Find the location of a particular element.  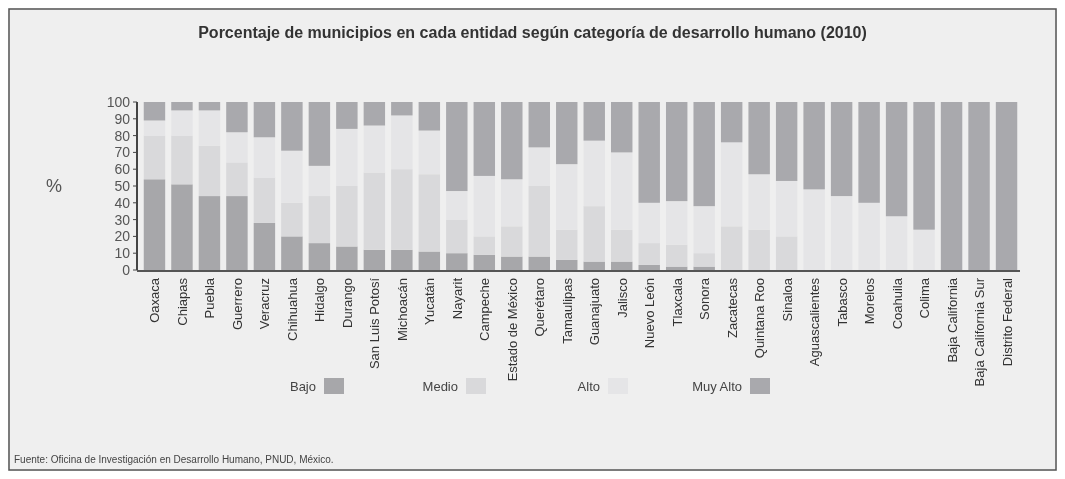

y-tick-label: 50 is located at coordinates (122, 186).